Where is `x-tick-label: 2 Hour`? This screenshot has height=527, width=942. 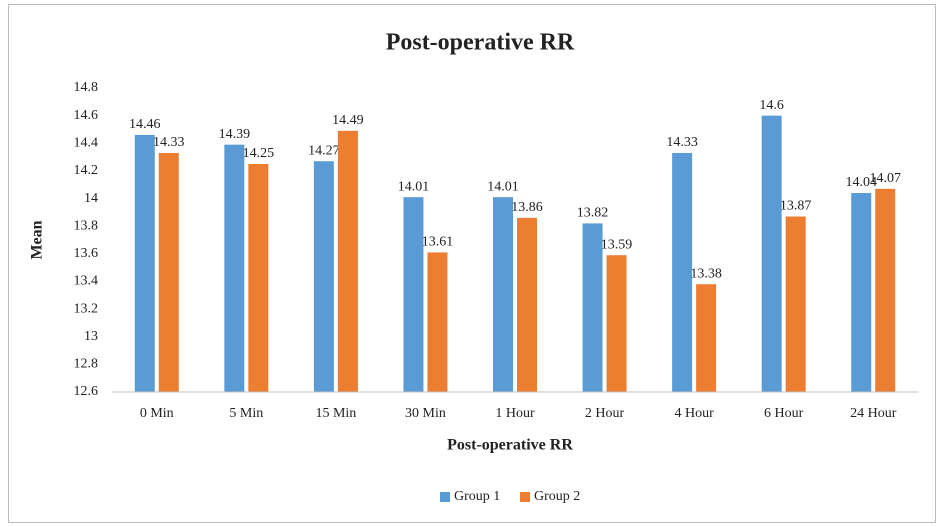
x-tick-label: 2 Hour is located at coordinates (605, 413).